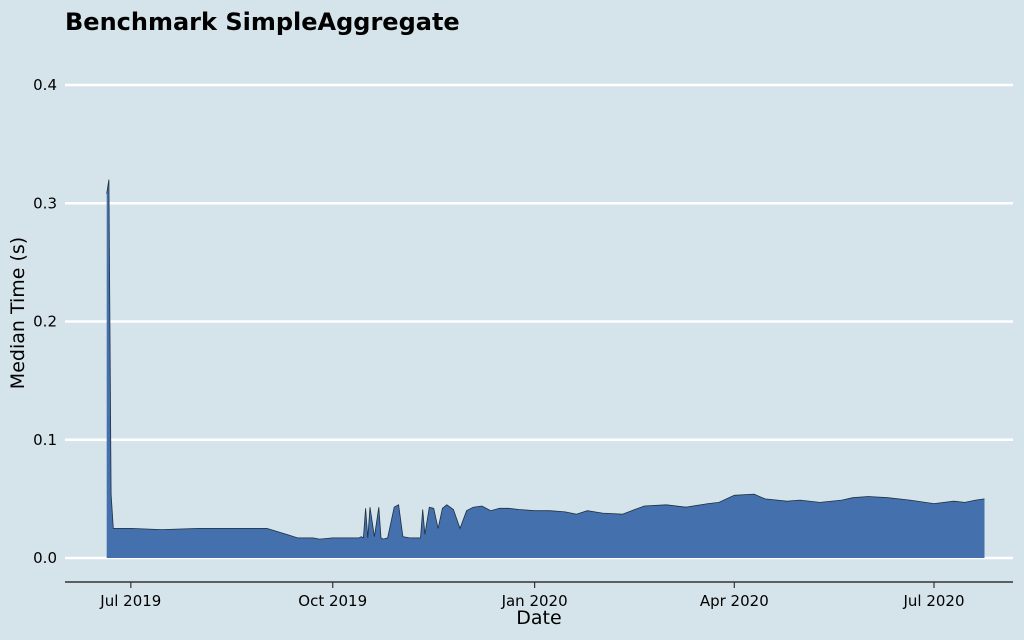  What do you see at coordinates (332, 601) in the screenshot?
I see `x-tick-label: Oct 2019` at bounding box center [332, 601].